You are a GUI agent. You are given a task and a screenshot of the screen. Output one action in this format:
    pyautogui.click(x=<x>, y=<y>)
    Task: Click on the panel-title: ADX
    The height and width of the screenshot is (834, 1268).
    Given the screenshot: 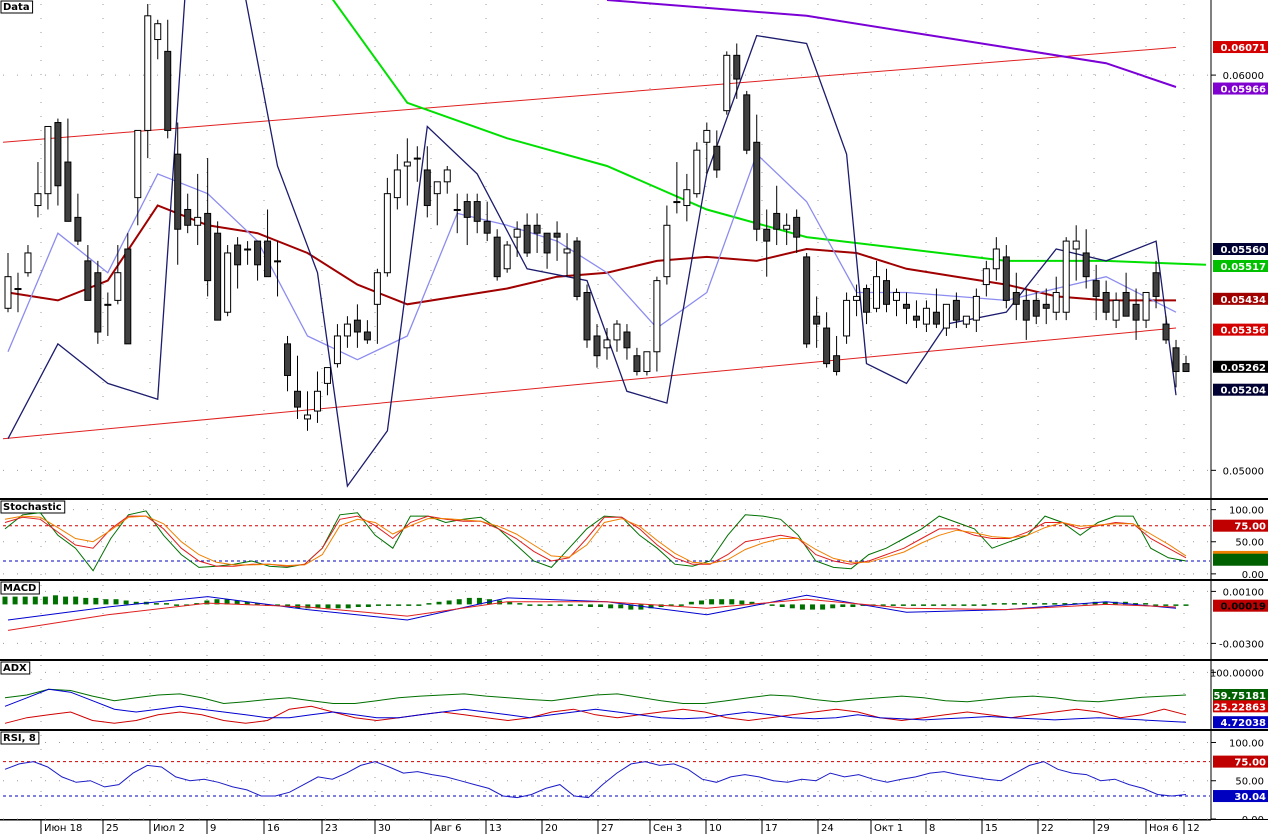 What is the action you would take?
    pyautogui.click(x=15, y=668)
    